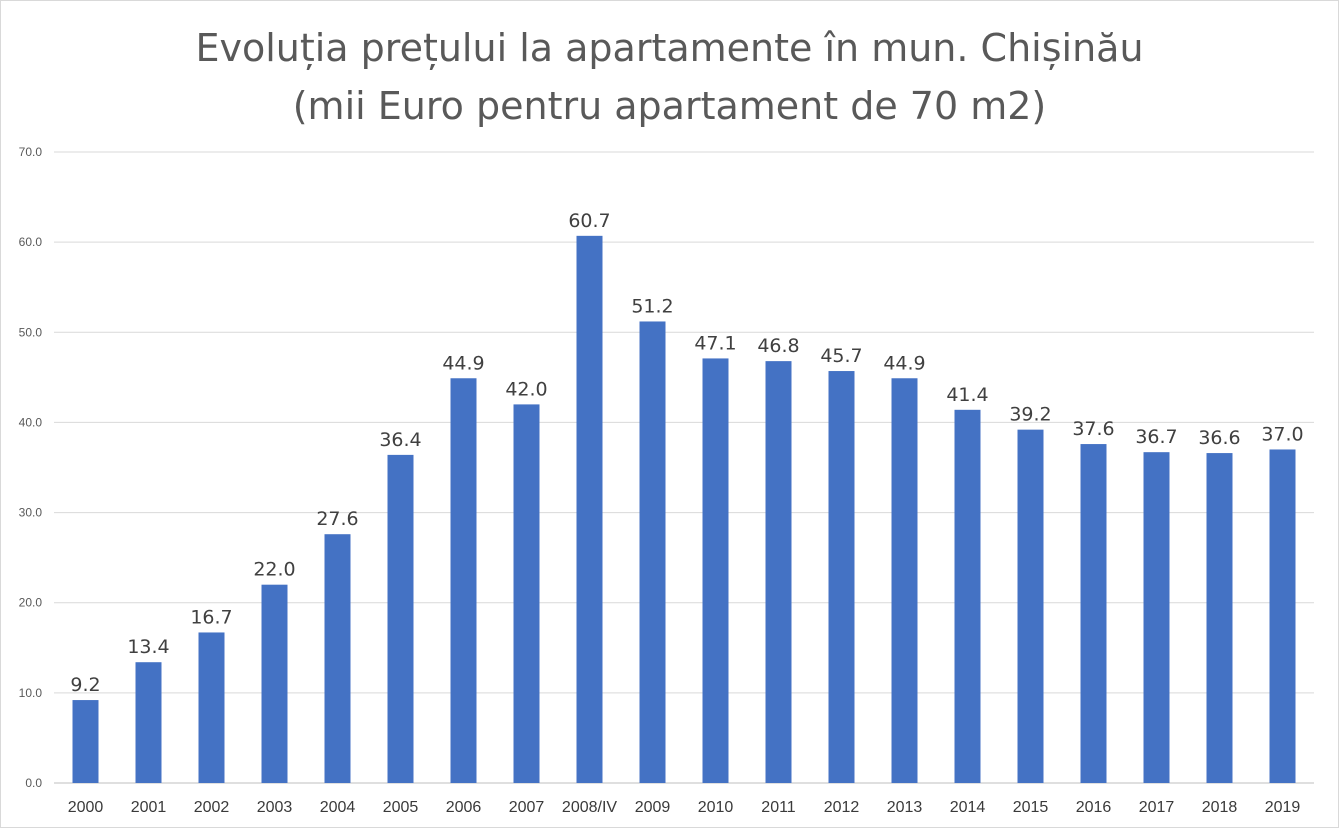 The height and width of the screenshot is (828, 1339). I want to click on data-label: 9.2, so click(85, 685).